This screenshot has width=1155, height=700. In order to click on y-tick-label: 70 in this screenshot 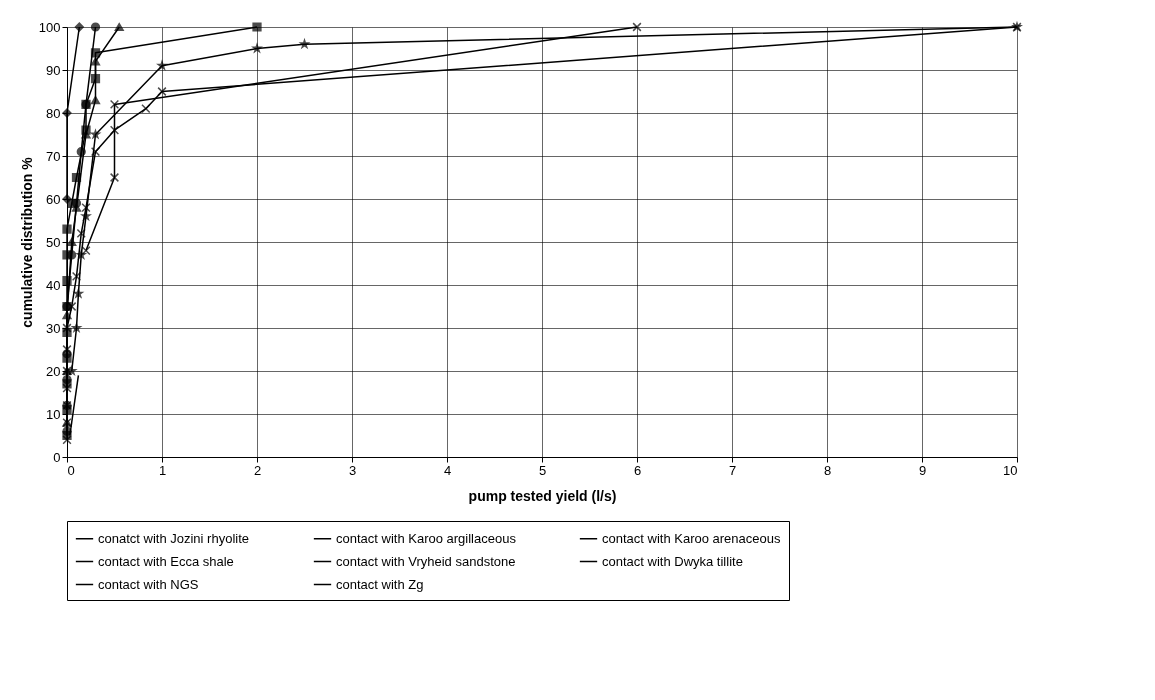, I will do `click(53, 156)`.